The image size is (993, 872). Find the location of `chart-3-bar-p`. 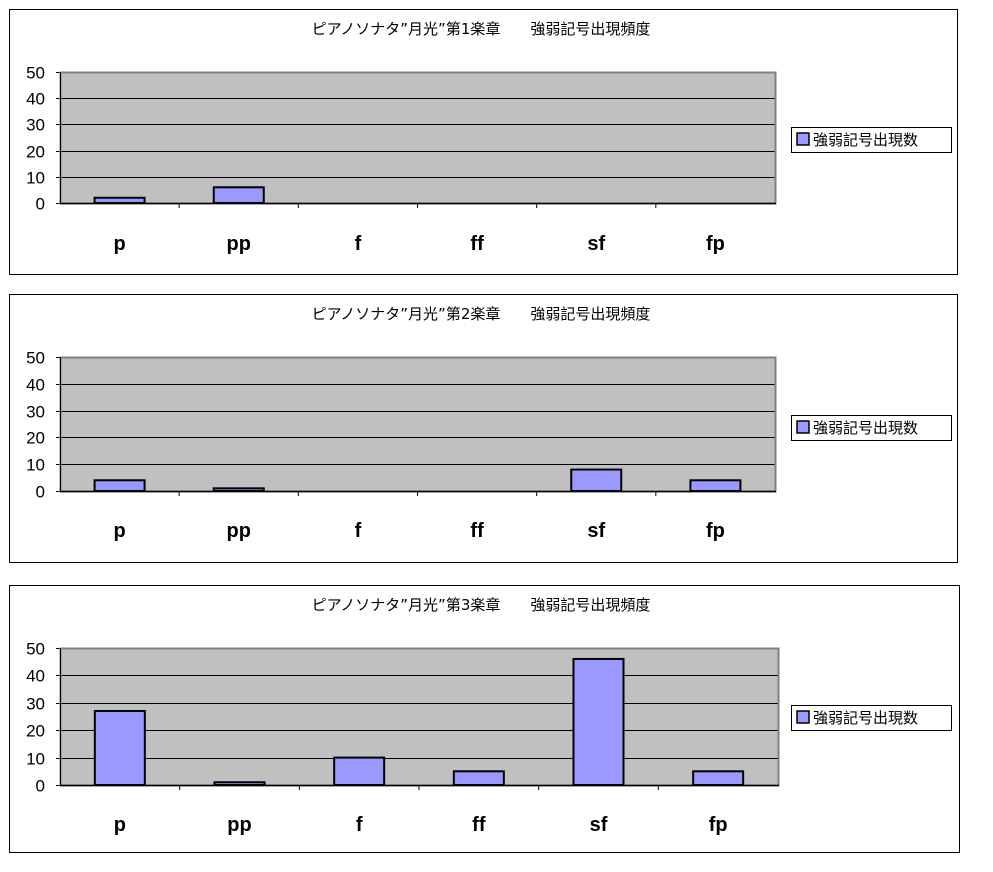

chart-3-bar-p is located at coordinates (119, 748).